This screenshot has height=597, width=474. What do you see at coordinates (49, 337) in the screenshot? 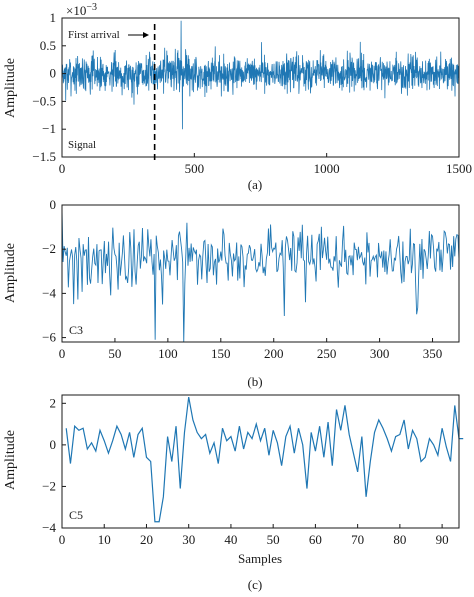
I see `y-tick-label: −6` at bounding box center [49, 337].